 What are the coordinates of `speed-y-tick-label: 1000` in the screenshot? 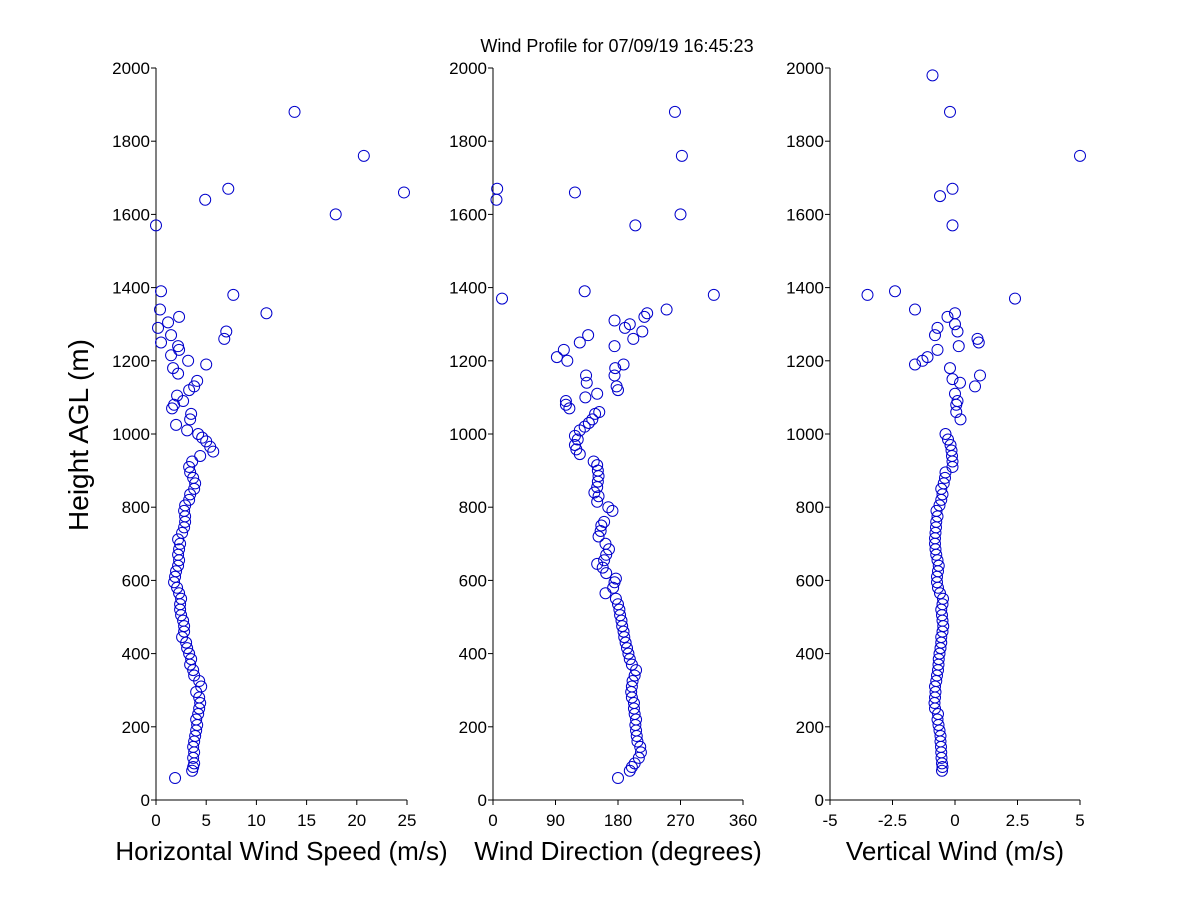 It's located at (131, 434).